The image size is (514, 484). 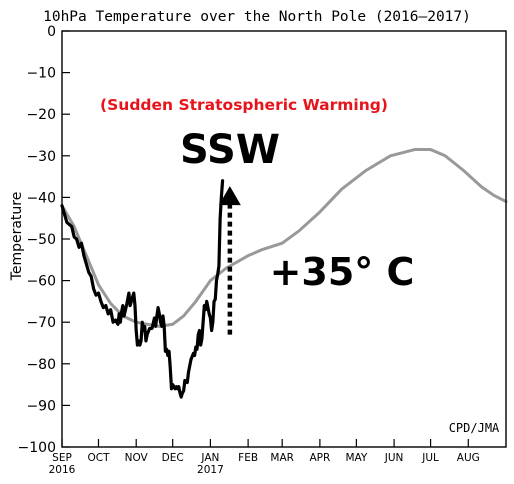 I want to click on y-tick-label: −90, so click(x=41, y=406).